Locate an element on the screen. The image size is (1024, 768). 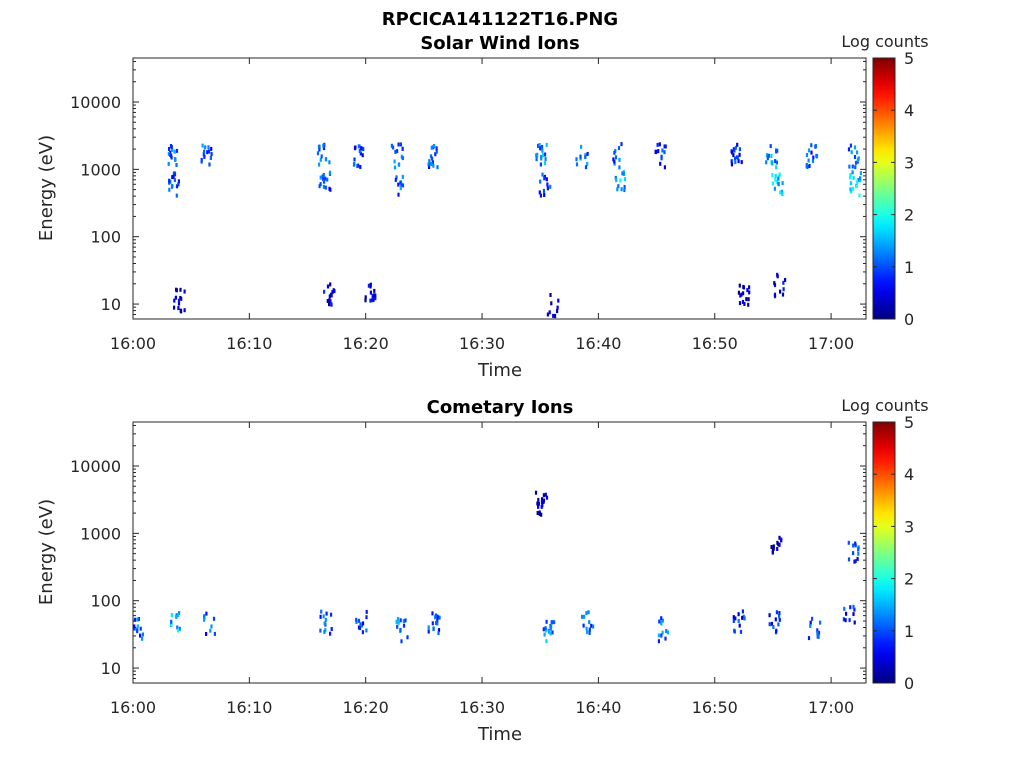
colorbar-tick-label: 4 is located at coordinates (909, 474).